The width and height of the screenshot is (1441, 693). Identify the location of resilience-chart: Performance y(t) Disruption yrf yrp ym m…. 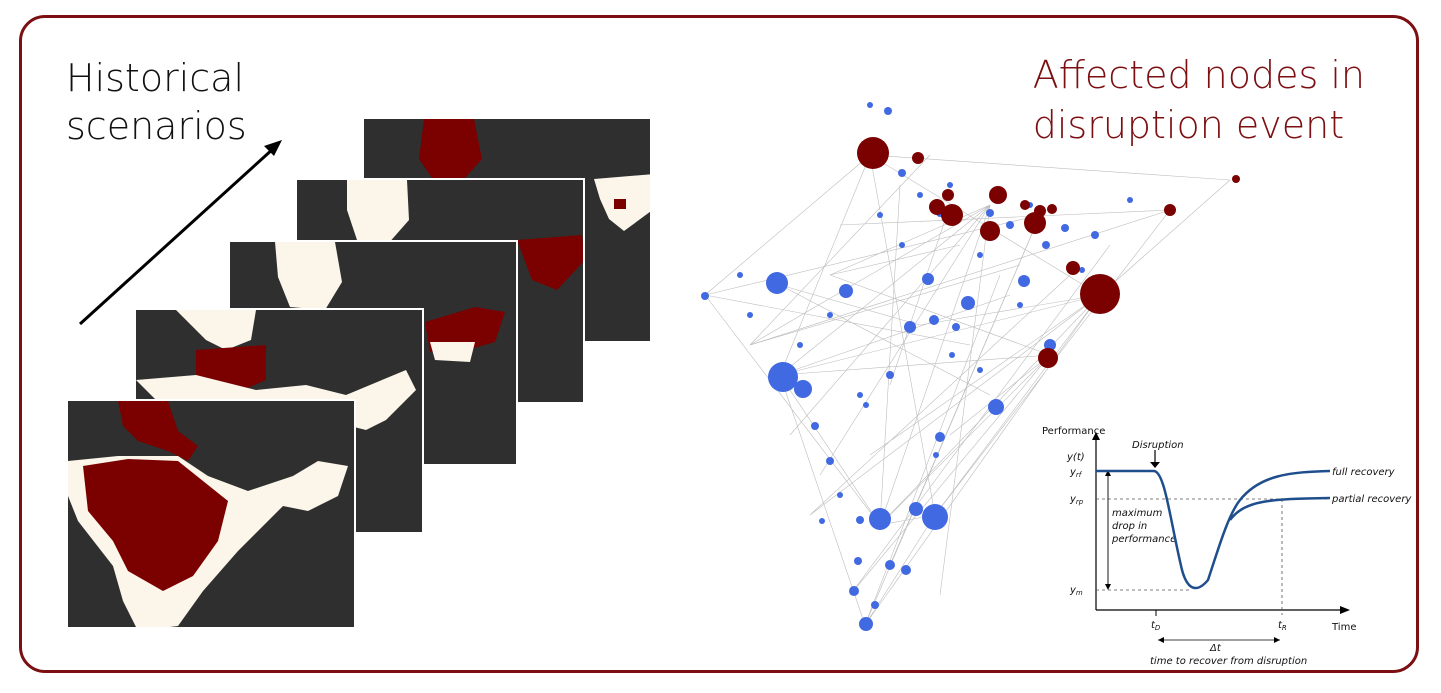
(1227, 546).